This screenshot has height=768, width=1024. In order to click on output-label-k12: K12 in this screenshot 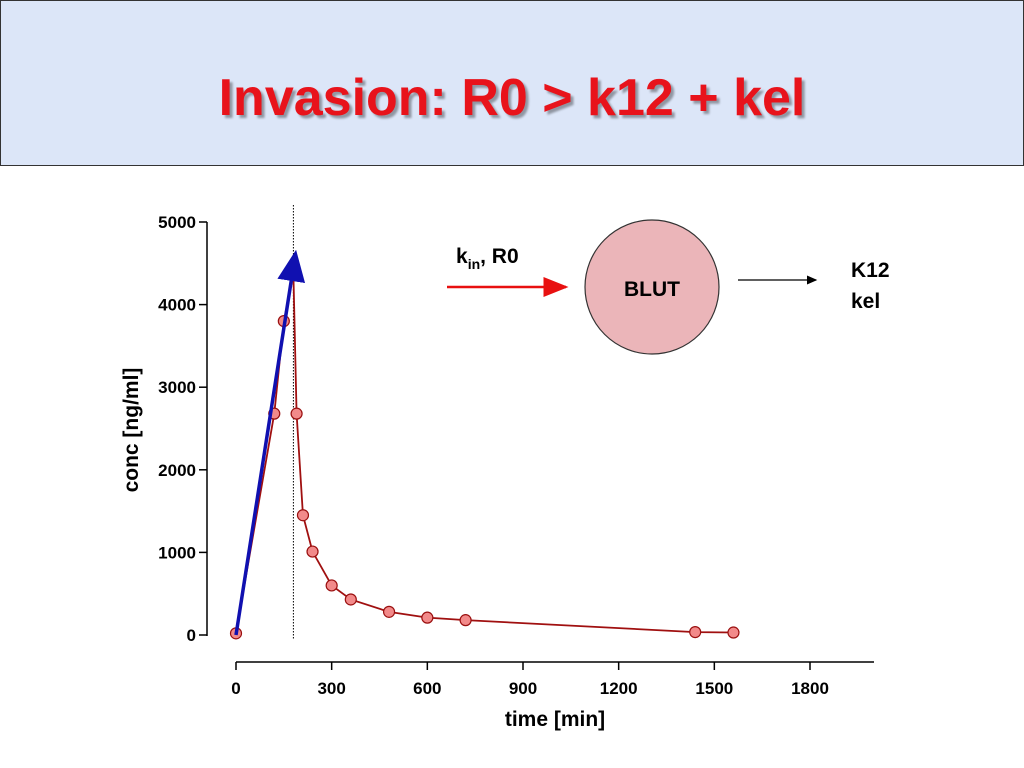, I will do `click(870, 270)`.